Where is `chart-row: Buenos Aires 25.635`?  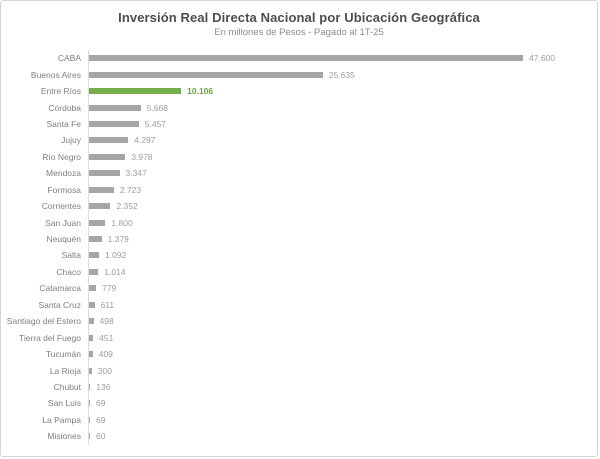 chart-row: Buenos Aires 25.635 is located at coordinates (299, 74).